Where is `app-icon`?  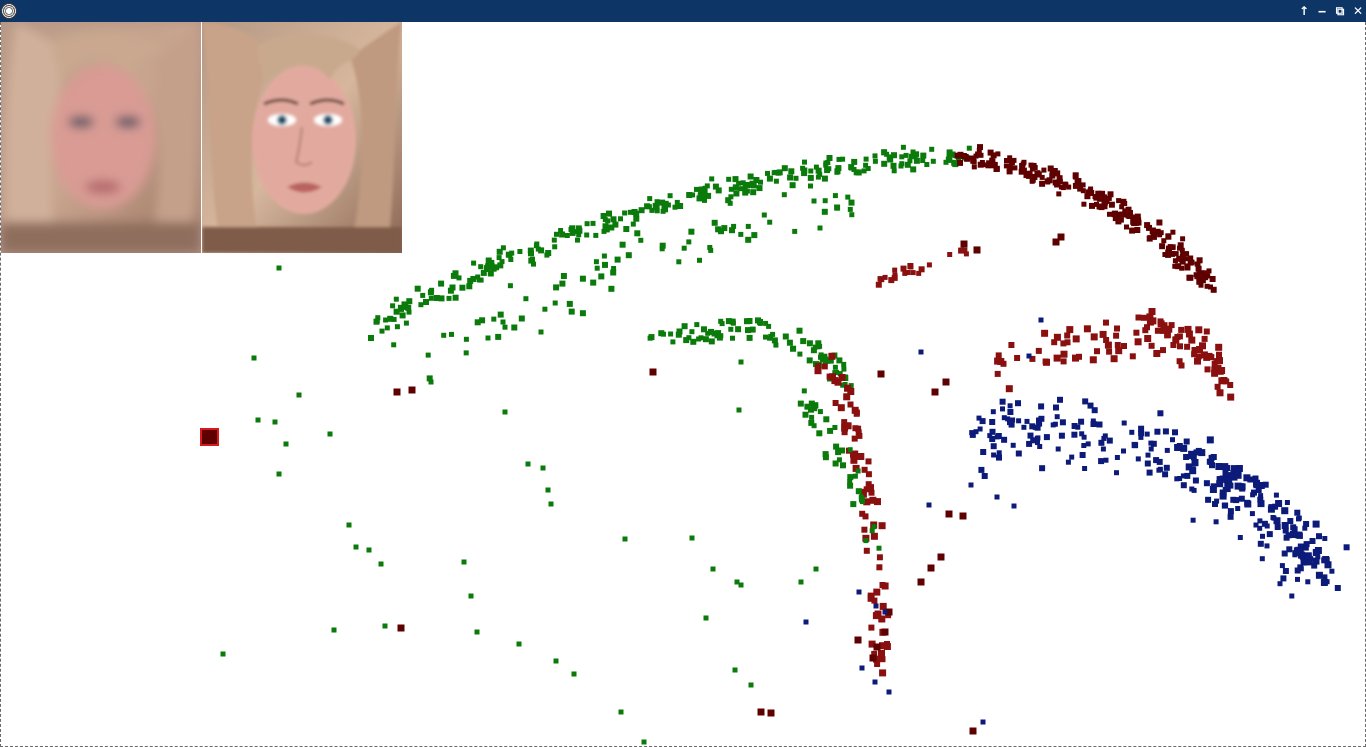
app-icon is located at coordinates (9, 11).